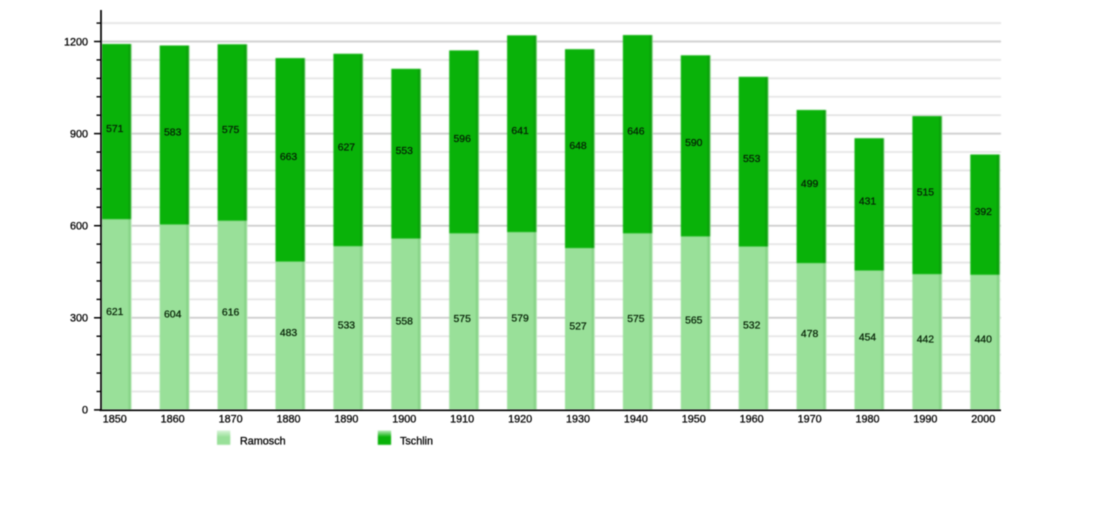  I want to click on svg-text: 1940, so click(636, 420).